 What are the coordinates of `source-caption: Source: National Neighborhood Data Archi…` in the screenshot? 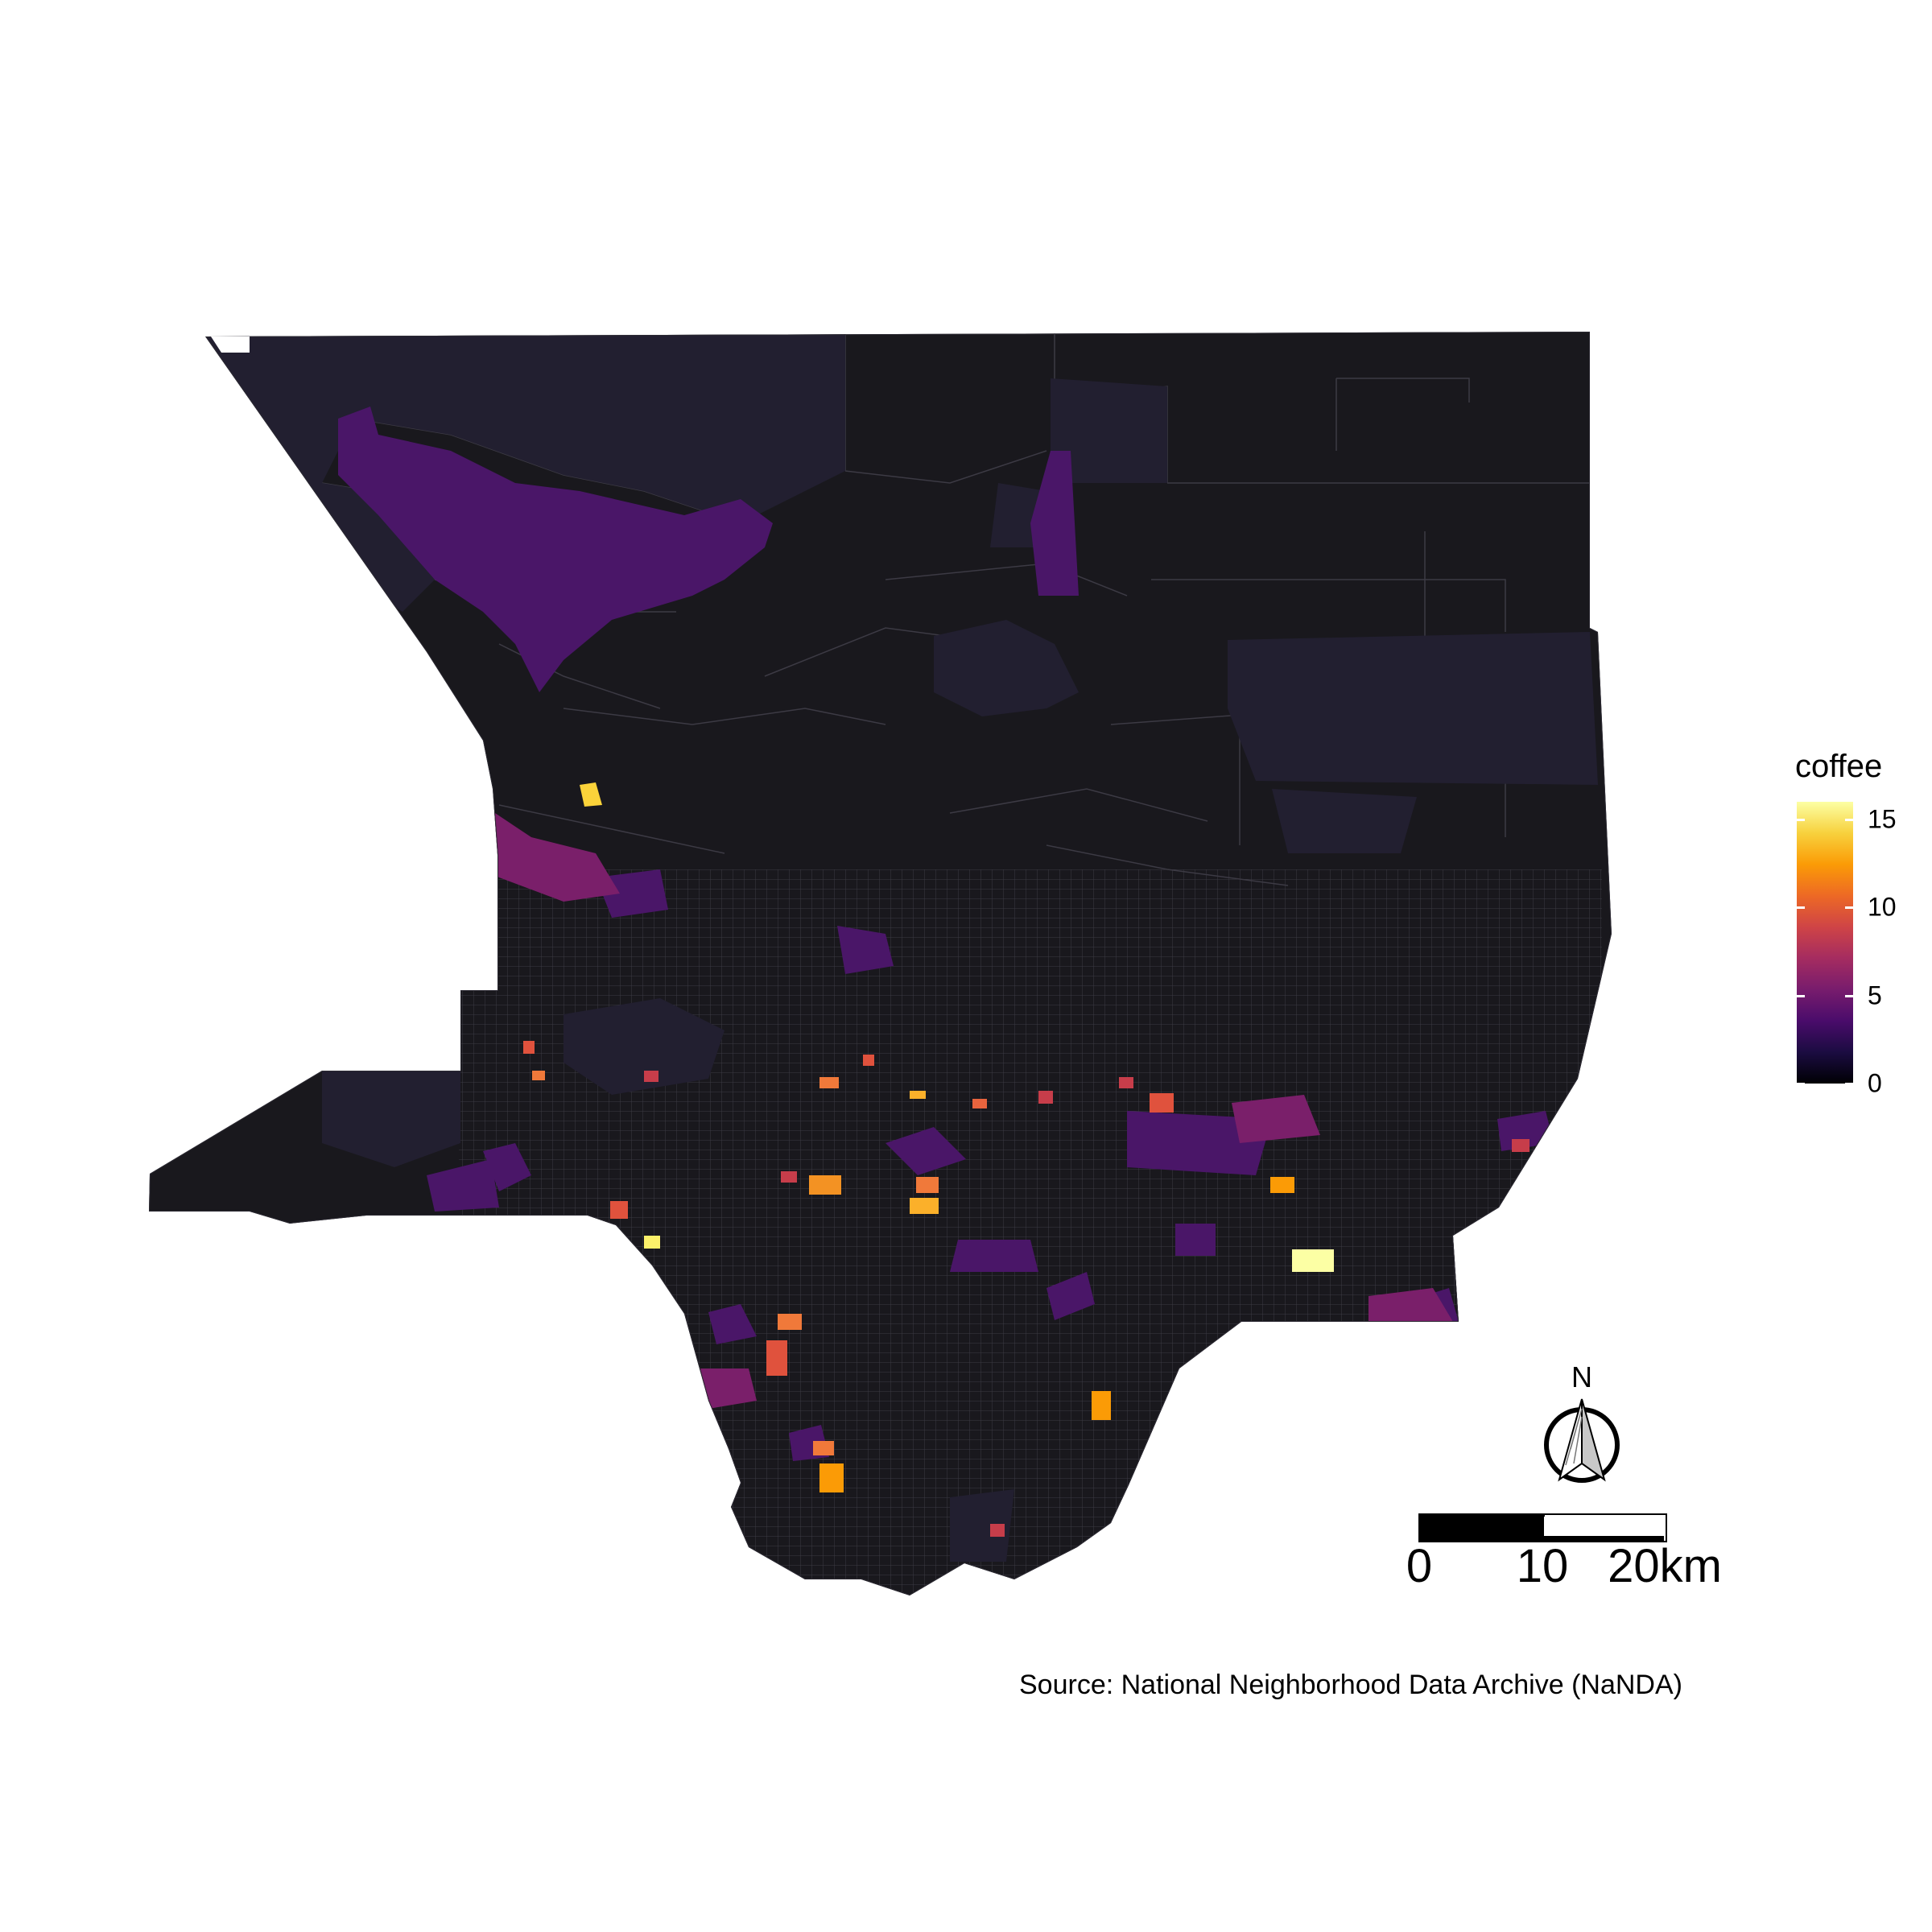 It's located at (1350, 1685).